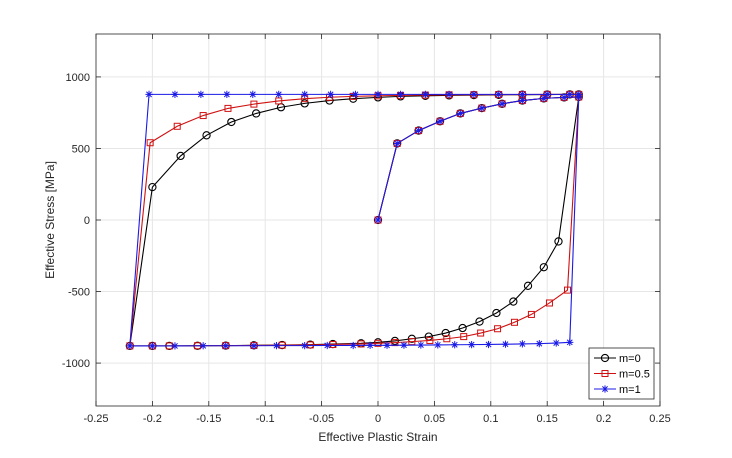  I want to click on y-tick-label: 1000, so click(78, 78).